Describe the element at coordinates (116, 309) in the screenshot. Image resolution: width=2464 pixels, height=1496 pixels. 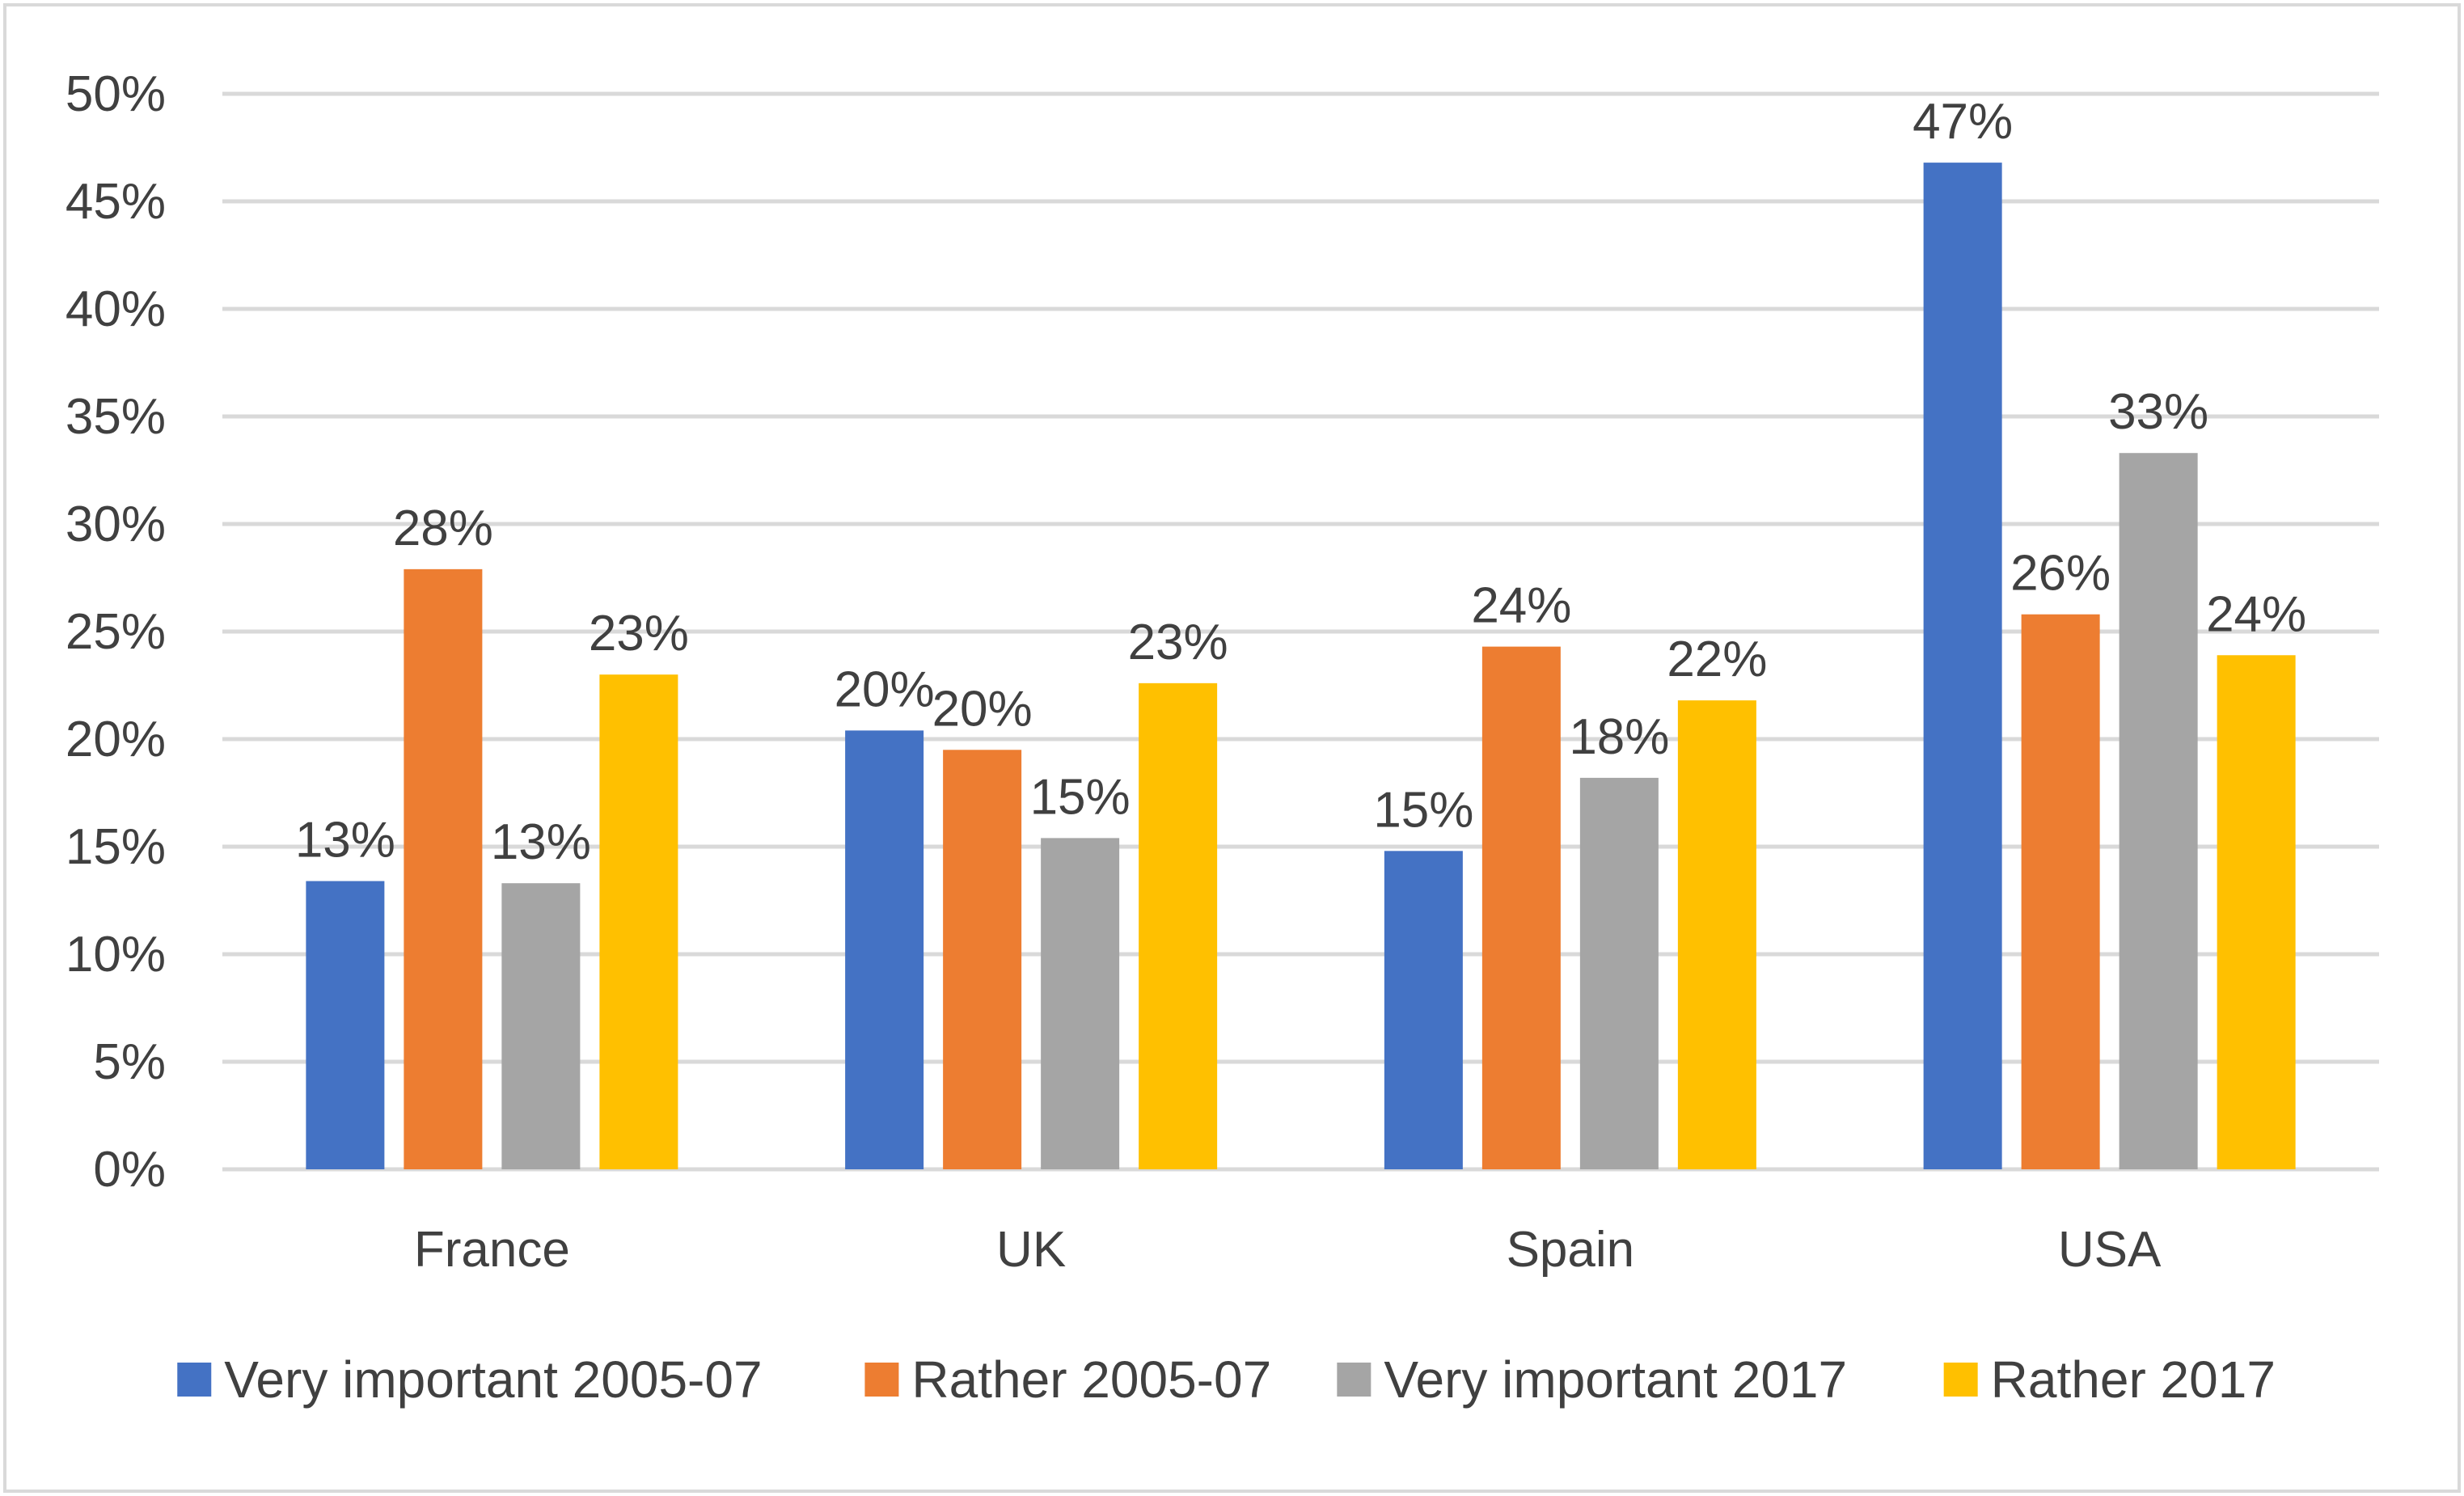
I see `y-tick-label: 40%` at that location.